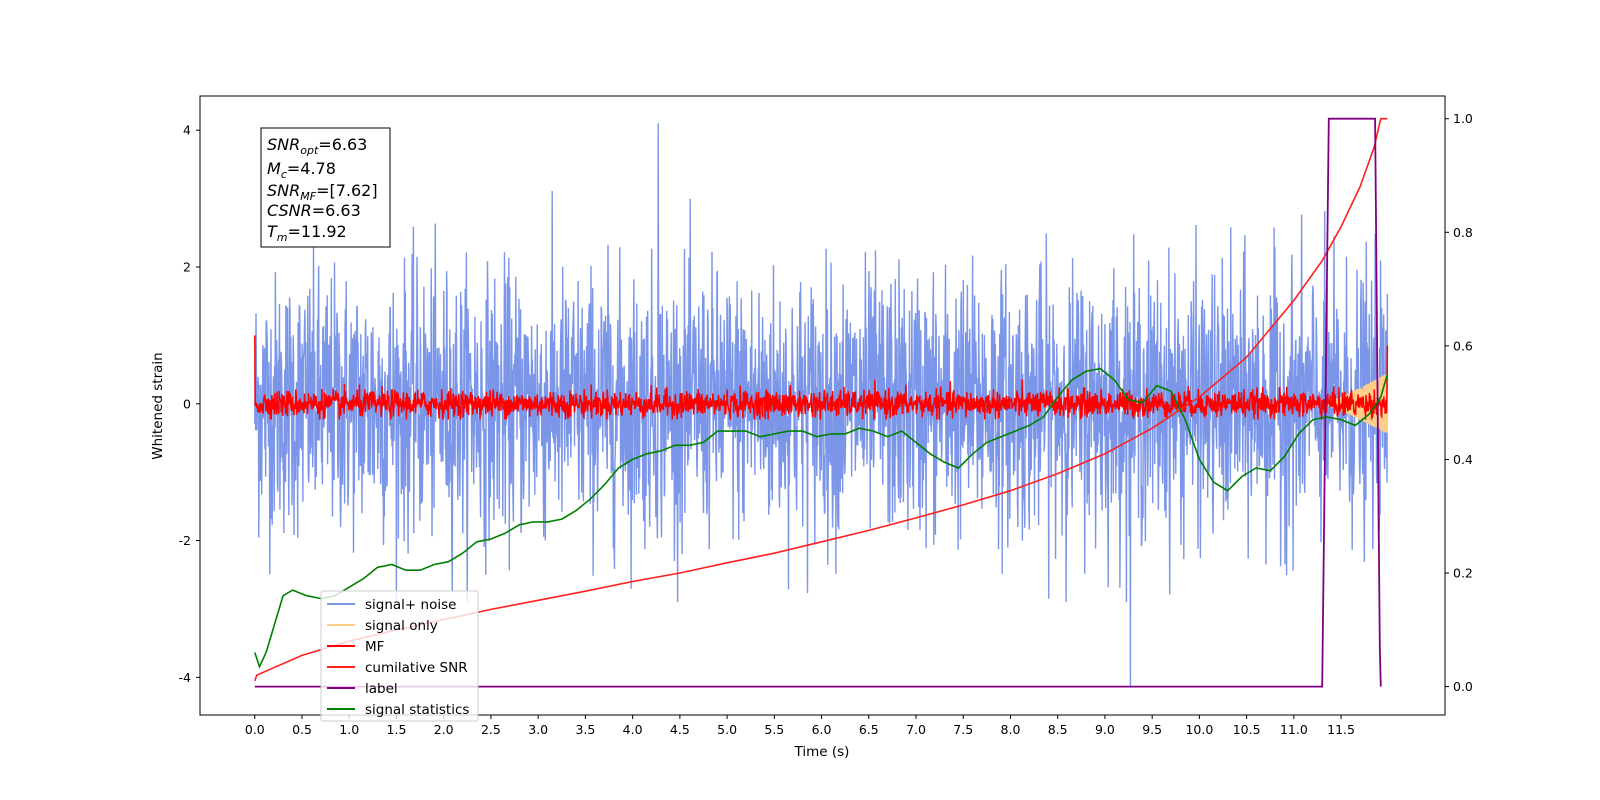 The image size is (1600, 800). What do you see at coordinates (774, 729) in the screenshot?
I see `x-tick-label: 5.5` at bounding box center [774, 729].